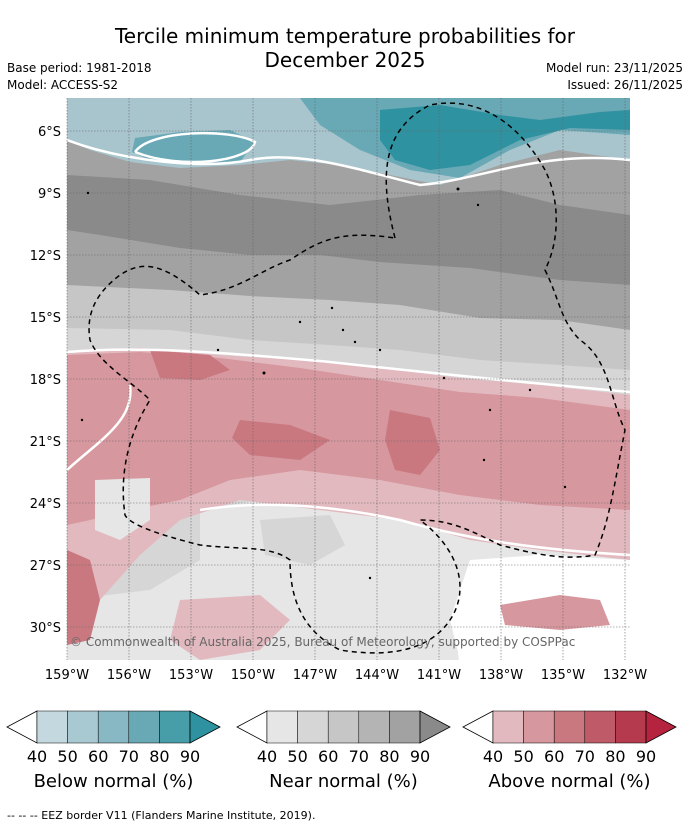 The height and width of the screenshot is (827, 690). I want to click on lon-label: 141°W, so click(439, 675).